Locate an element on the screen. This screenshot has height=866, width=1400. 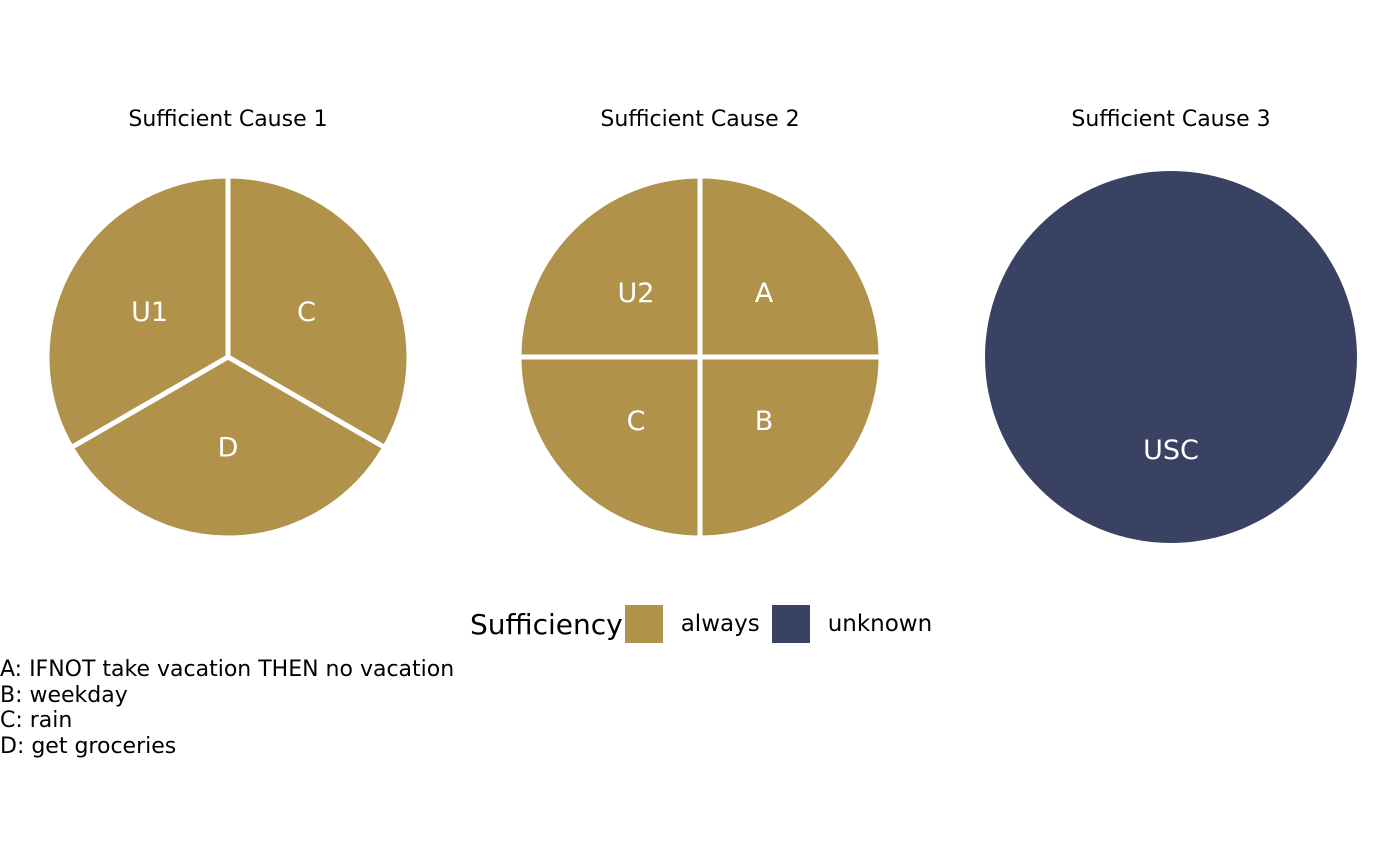
caption-line-c: C: rain is located at coordinates (36, 720).